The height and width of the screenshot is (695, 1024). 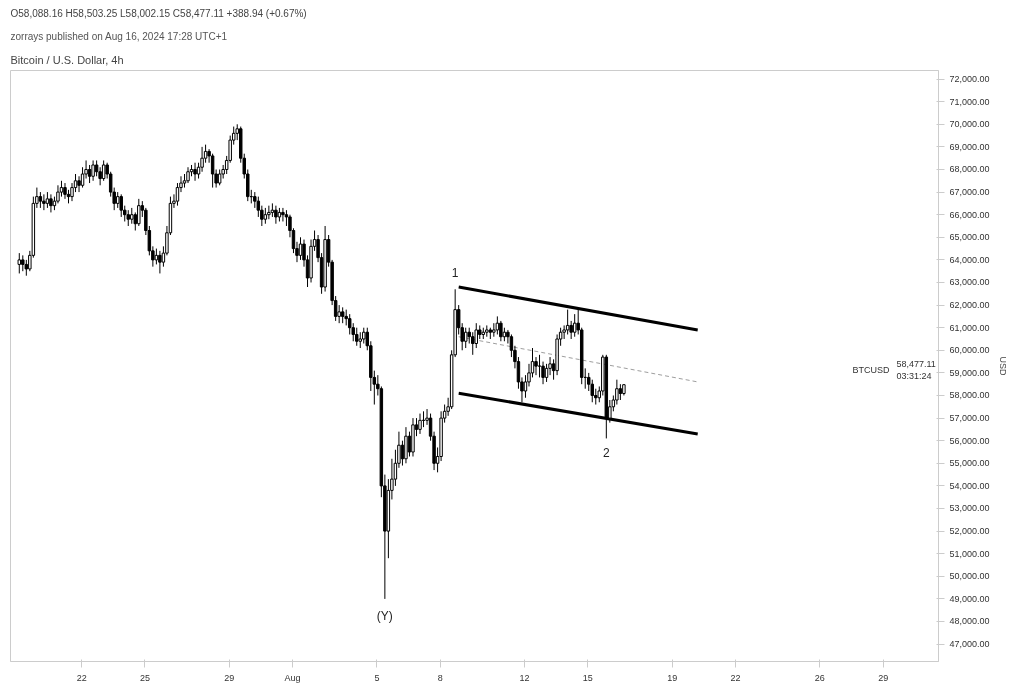 What do you see at coordinates (606, 453) in the screenshot?
I see `annotation: 2` at bounding box center [606, 453].